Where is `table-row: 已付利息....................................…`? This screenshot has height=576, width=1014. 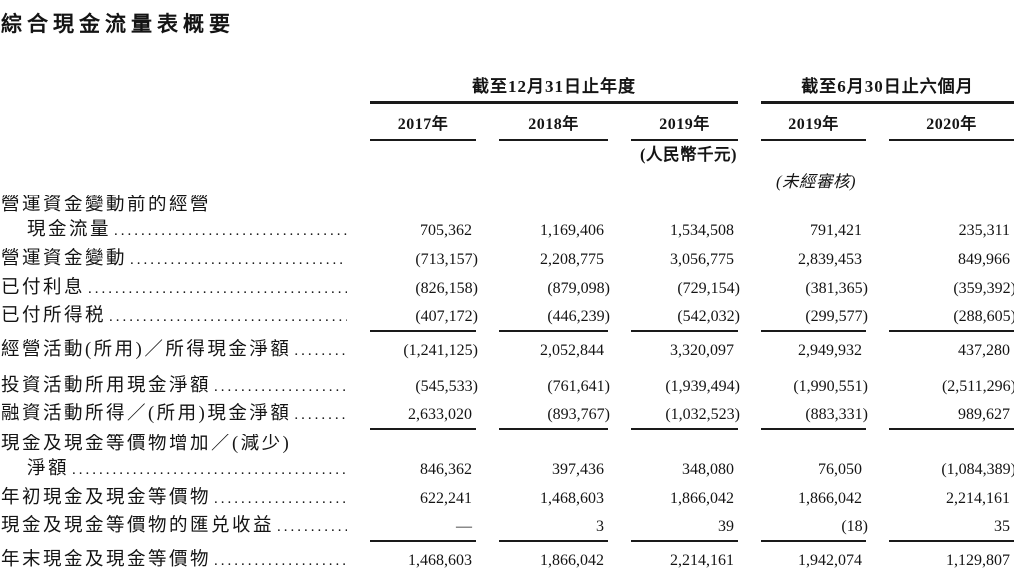
table-row: 已付利息....................................… is located at coordinates (507, 288).